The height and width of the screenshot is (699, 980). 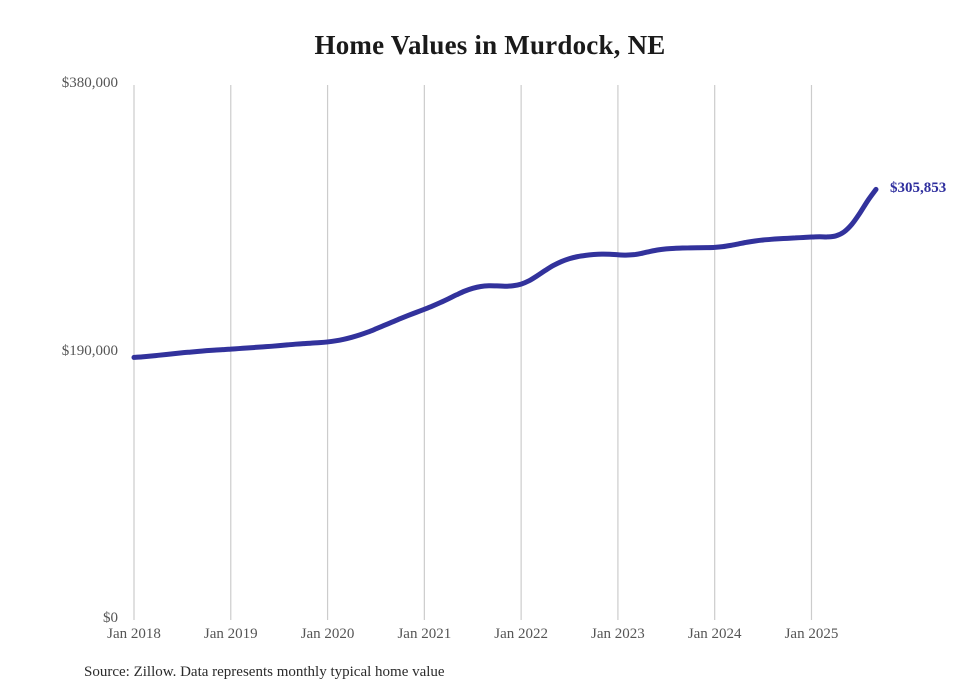 What do you see at coordinates (714, 634) in the screenshot?
I see `x-axis-tick-label: Jan 2024` at bounding box center [714, 634].